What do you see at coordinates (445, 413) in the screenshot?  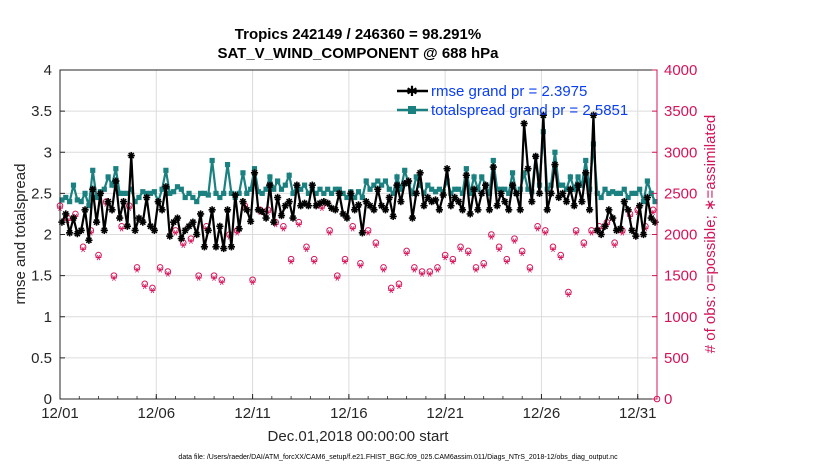 I see `x-tick-label: 12/21` at bounding box center [445, 413].